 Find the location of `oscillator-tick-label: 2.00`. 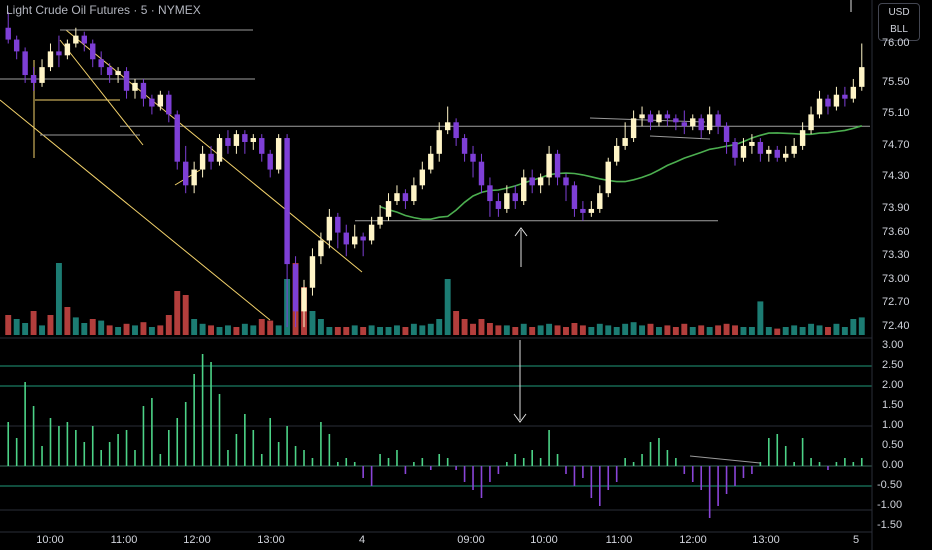

oscillator-tick-label: 2.00 is located at coordinates (893, 385).